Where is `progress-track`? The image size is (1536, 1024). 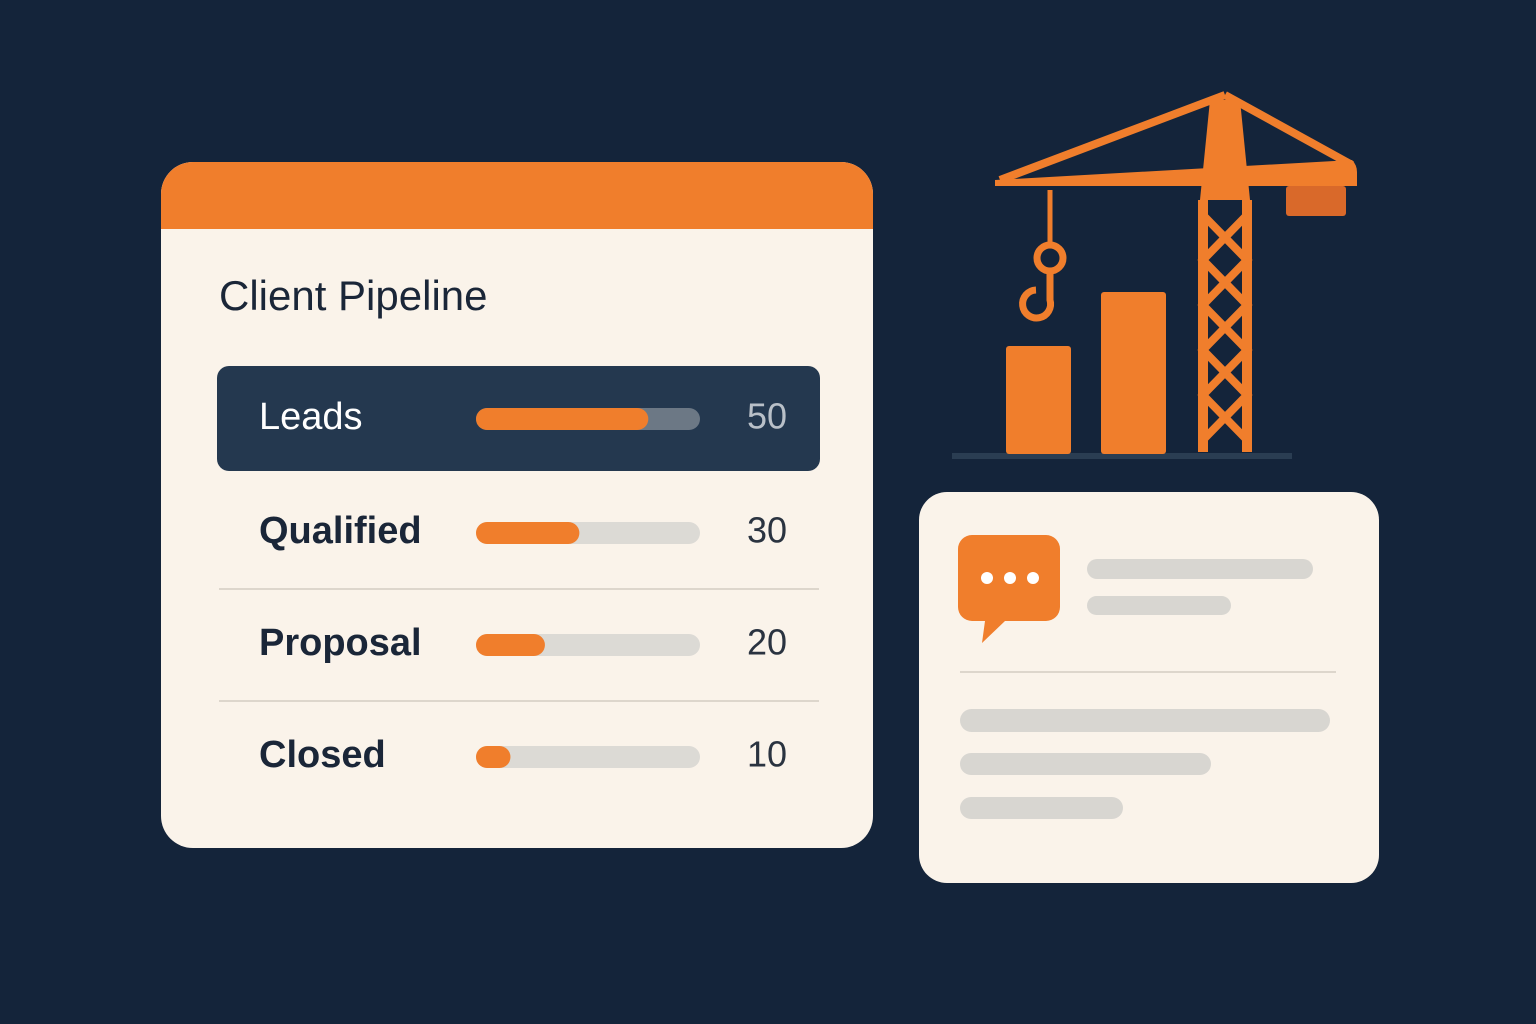 progress-track is located at coordinates (588, 757).